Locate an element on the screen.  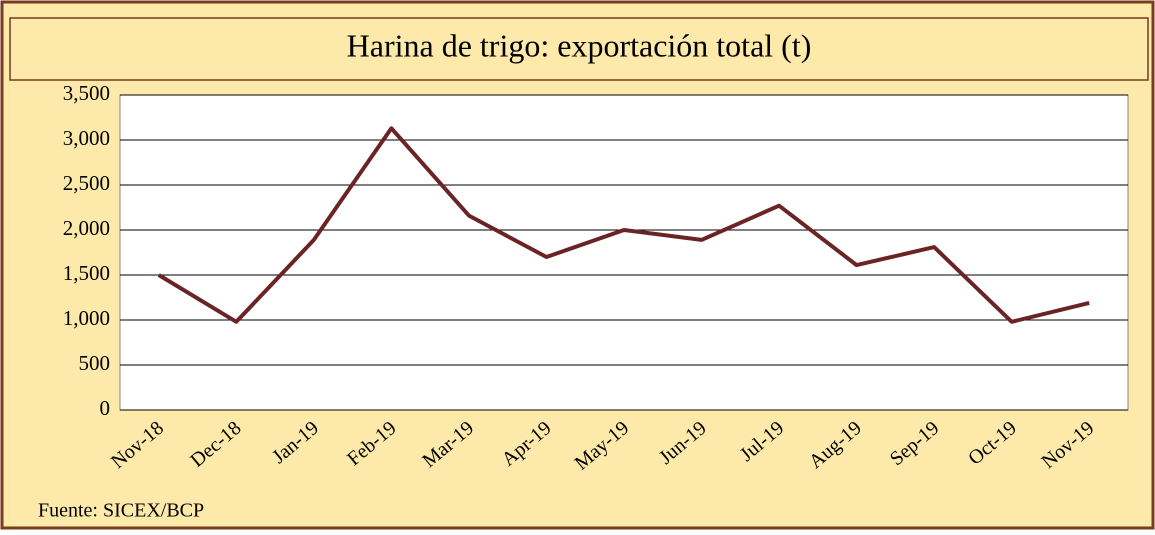
y-tick-label: 2,500 is located at coordinates (86, 183).